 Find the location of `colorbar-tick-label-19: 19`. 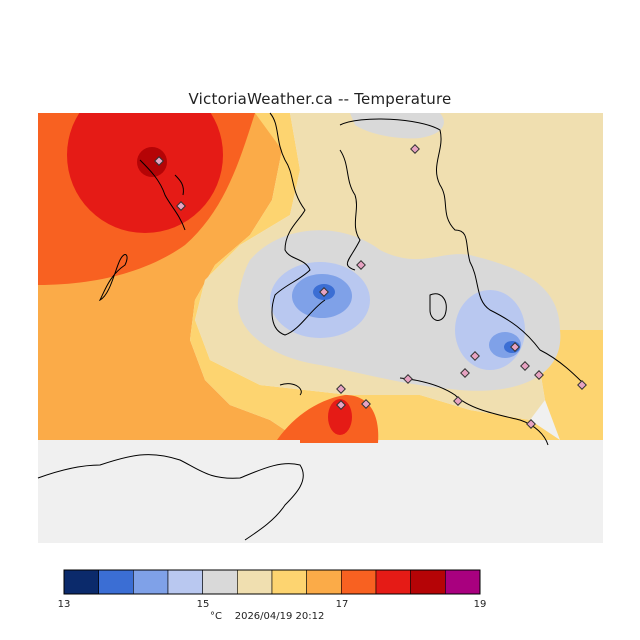

colorbar-tick-label-19: 19 is located at coordinates (480, 604).